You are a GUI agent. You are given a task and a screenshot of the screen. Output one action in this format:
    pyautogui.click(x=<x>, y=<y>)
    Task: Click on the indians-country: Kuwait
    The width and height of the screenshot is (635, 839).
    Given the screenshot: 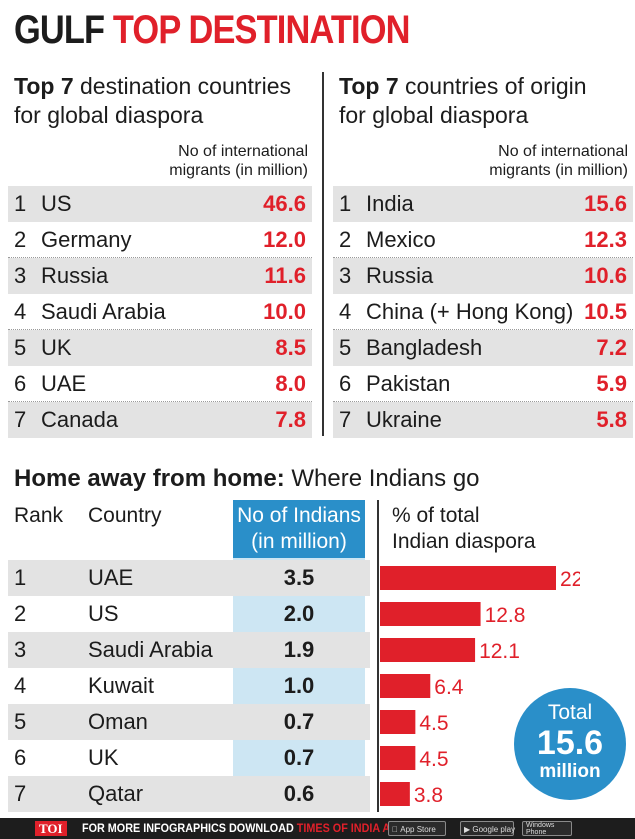 What is the action you would take?
    pyautogui.click(x=121, y=685)
    